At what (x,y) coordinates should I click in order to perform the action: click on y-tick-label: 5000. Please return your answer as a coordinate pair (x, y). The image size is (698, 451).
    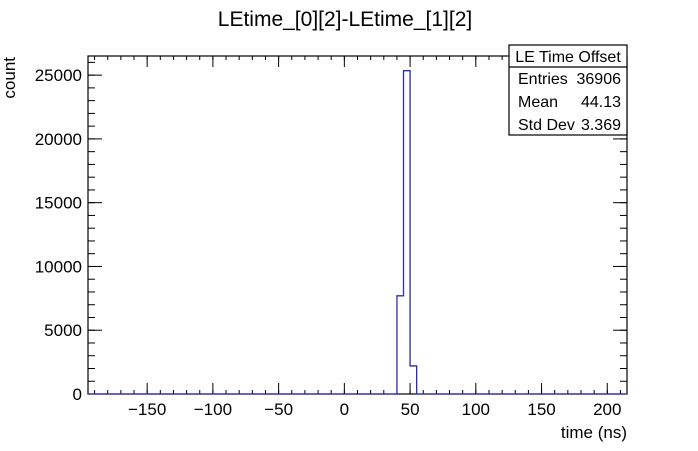
    Looking at the image, I should click on (63, 330).